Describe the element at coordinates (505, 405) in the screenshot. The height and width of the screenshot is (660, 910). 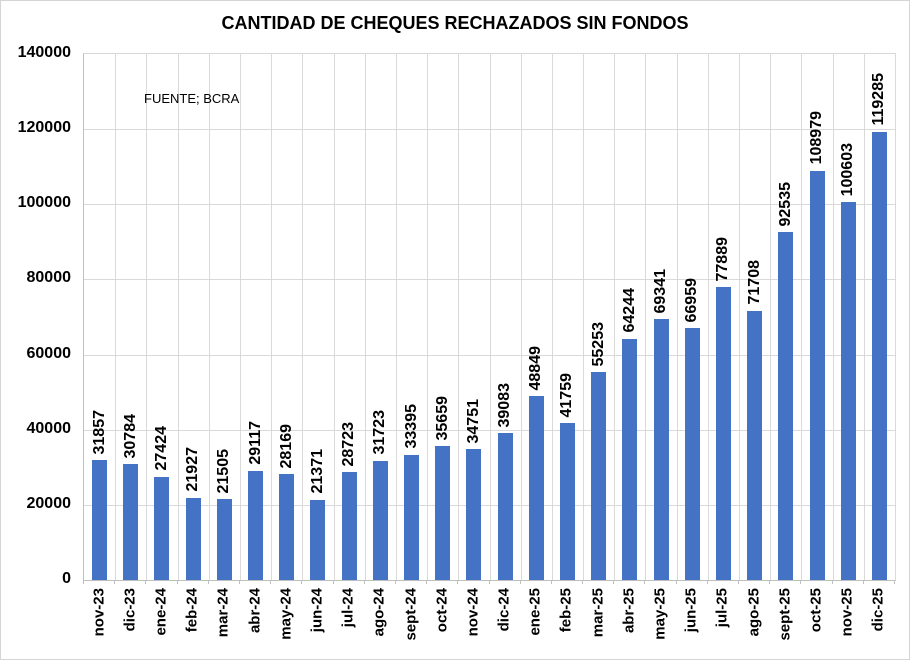
I see `bar-value-label: 39083` at that location.